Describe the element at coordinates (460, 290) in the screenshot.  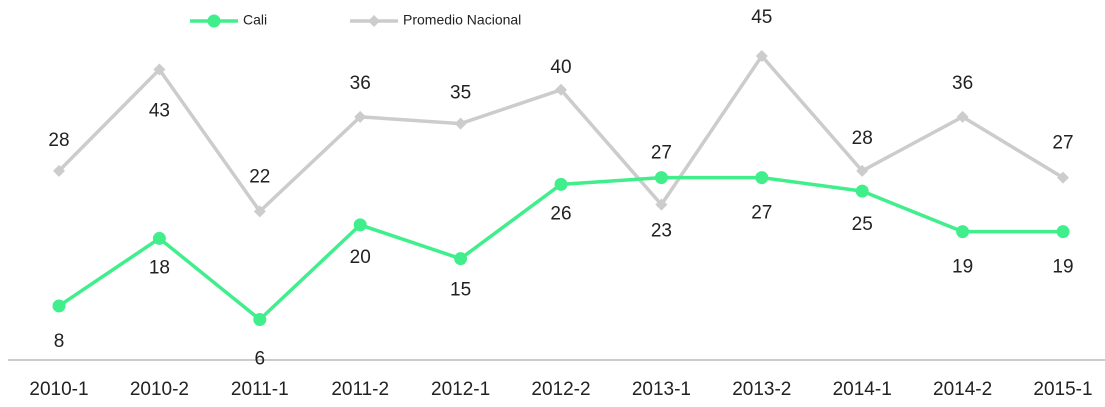
I see `data-label: 15` at that location.